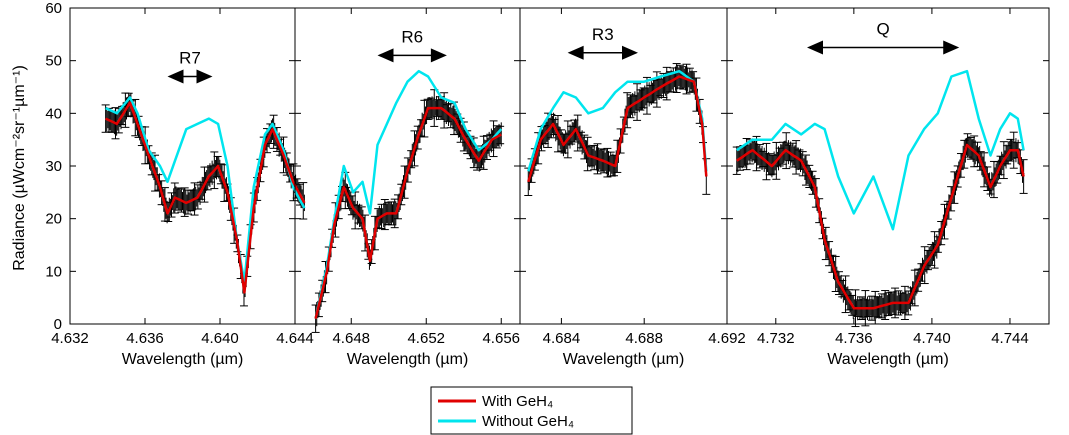 This screenshot has height=435, width=1069. What do you see at coordinates (53, 219) in the screenshot?
I see `y-tick-label: 20` at bounding box center [53, 219].